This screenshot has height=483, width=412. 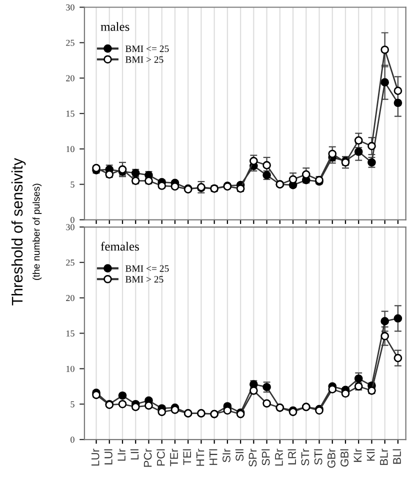 I want to click on x-tick-label: LRl, so click(x=292, y=456).